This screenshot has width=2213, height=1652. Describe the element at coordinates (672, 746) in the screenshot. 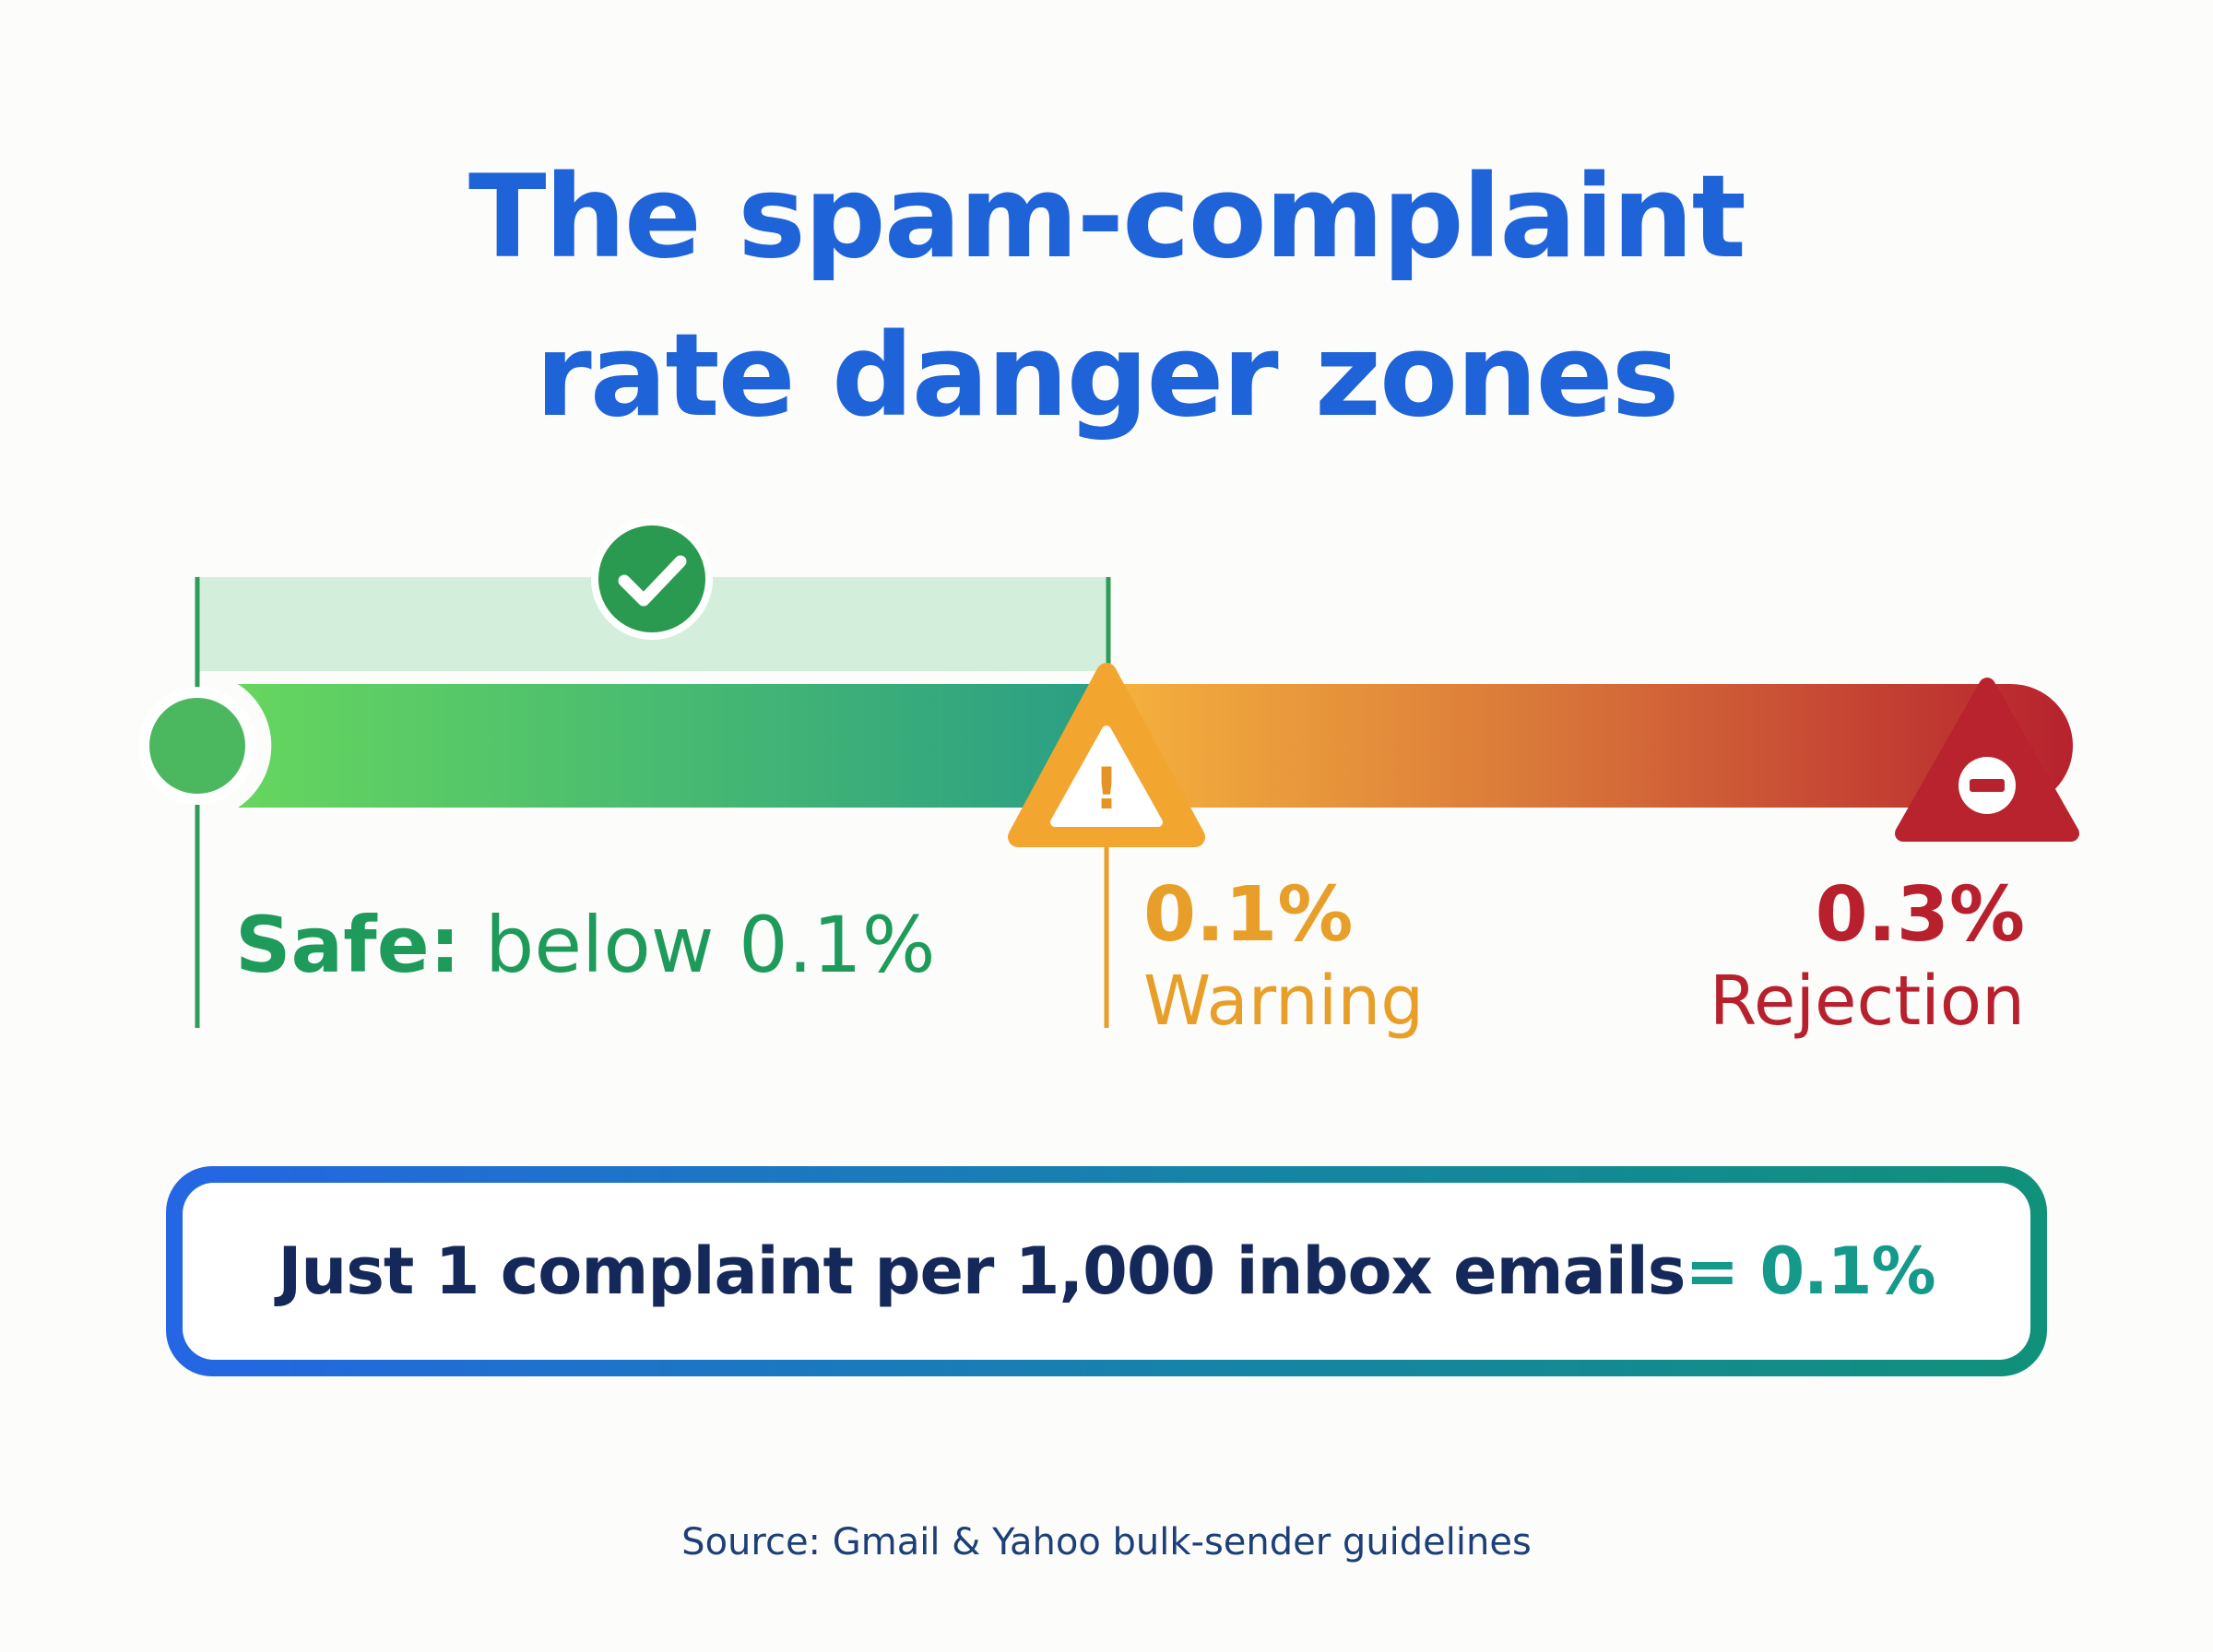

I see `safe-bar` at that location.